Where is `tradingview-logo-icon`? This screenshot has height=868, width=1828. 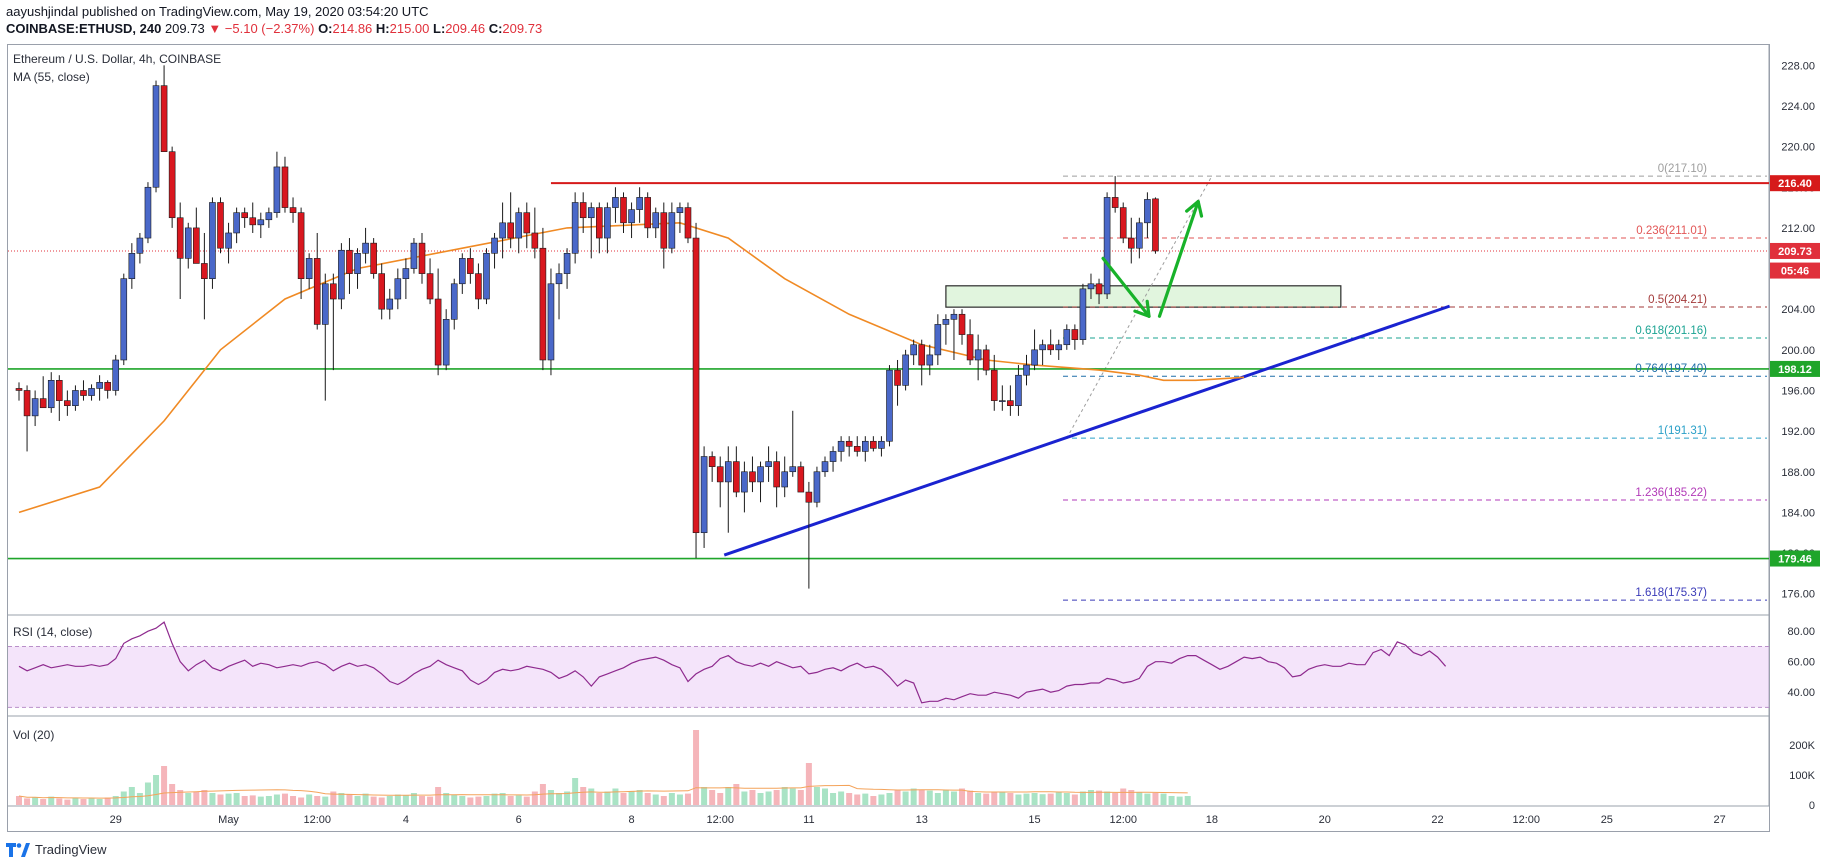
tradingview-logo-icon is located at coordinates (18, 849).